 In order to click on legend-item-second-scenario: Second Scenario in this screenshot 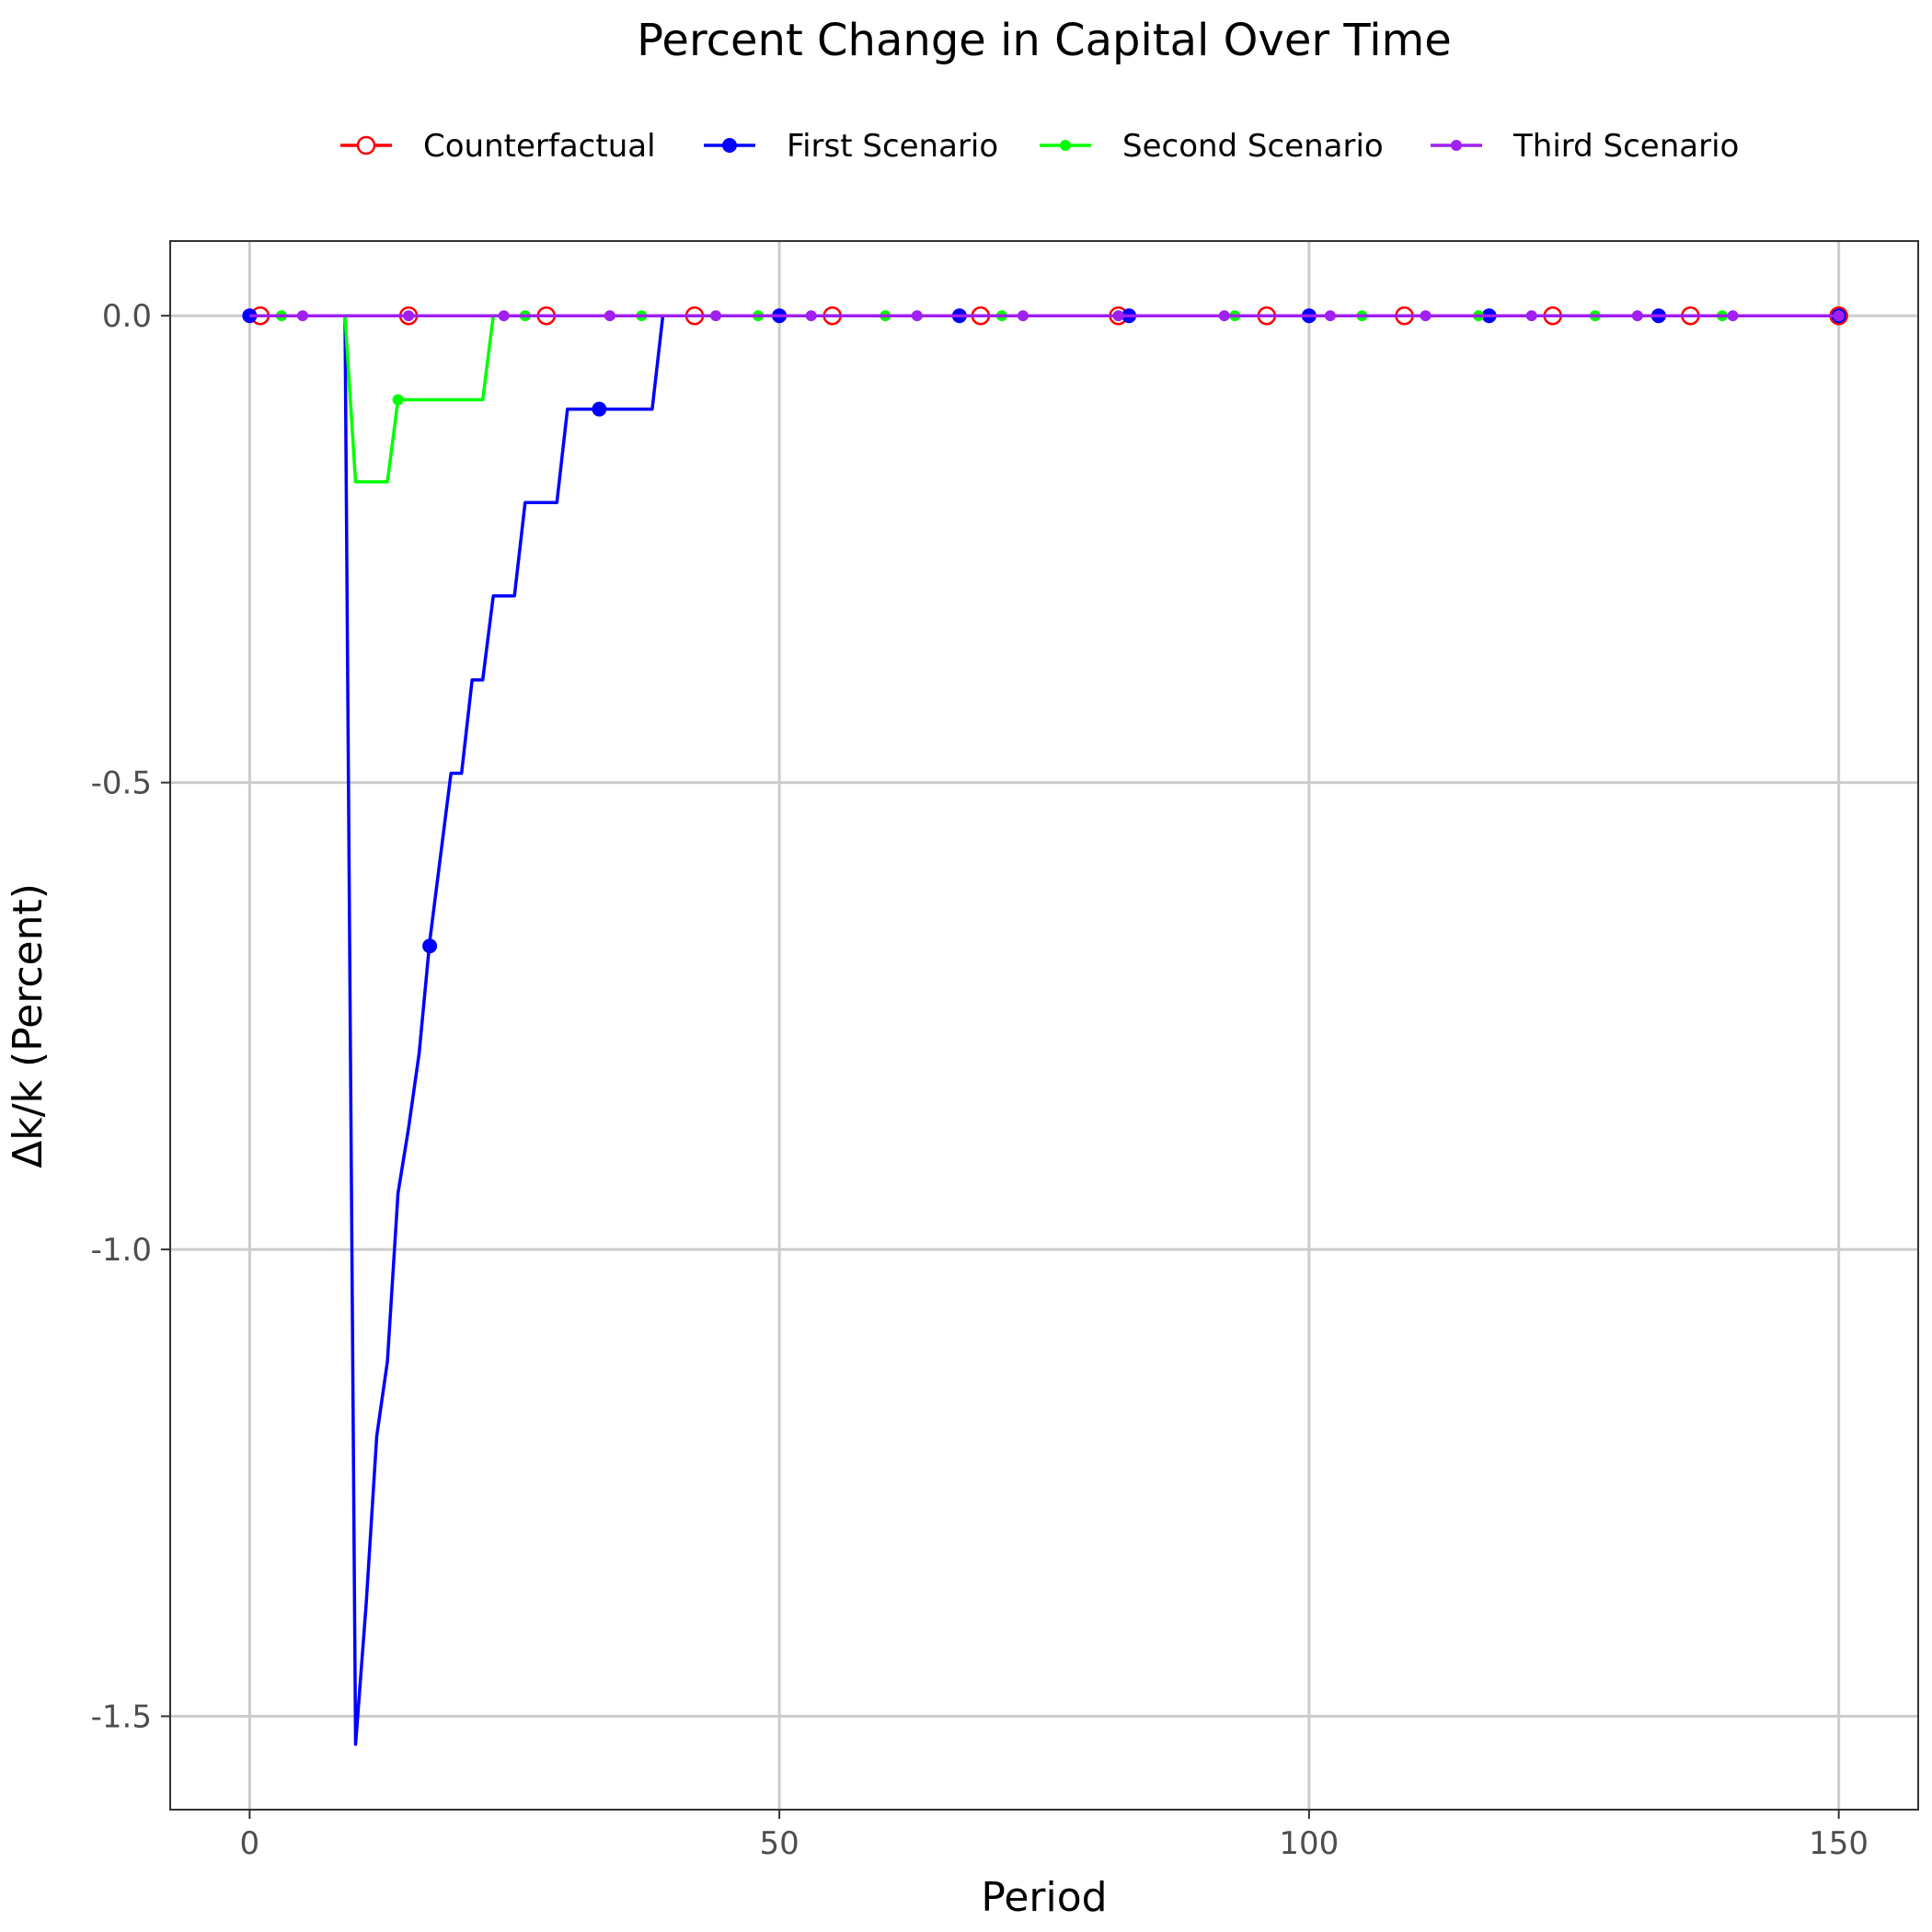, I will do `click(1212, 146)`.